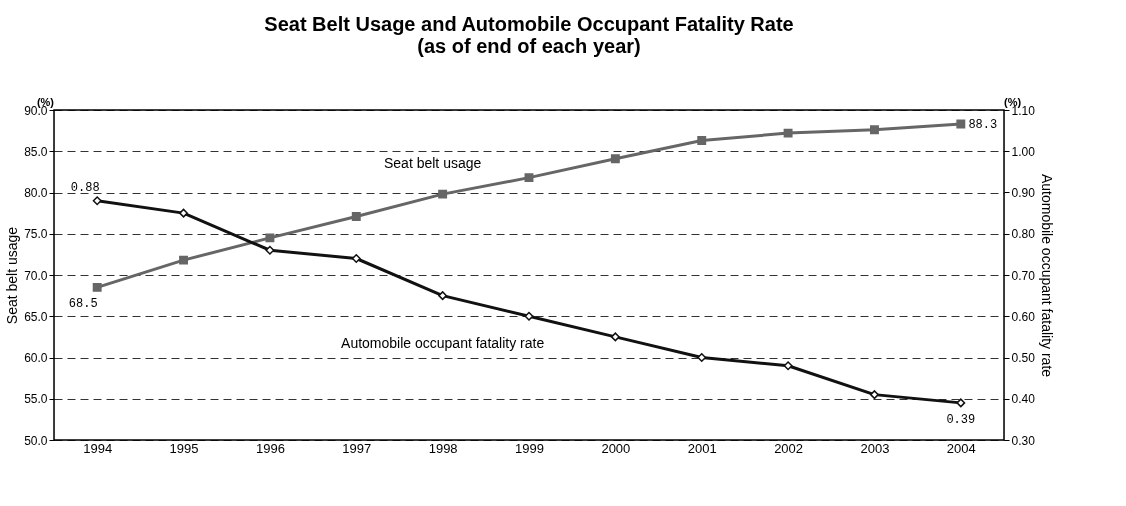 Image resolution: width=1126 pixels, height=506 pixels. Describe the element at coordinates (529, 448) in the screenshot. I see `x-tick-label: 1999` at that location.